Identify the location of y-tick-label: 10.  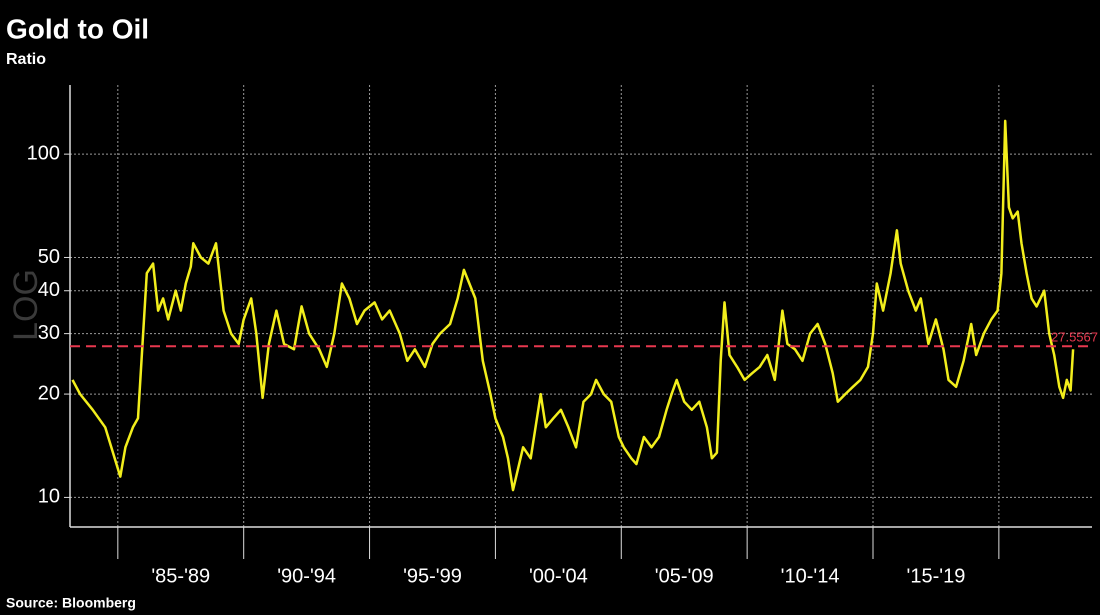
(49, 497).